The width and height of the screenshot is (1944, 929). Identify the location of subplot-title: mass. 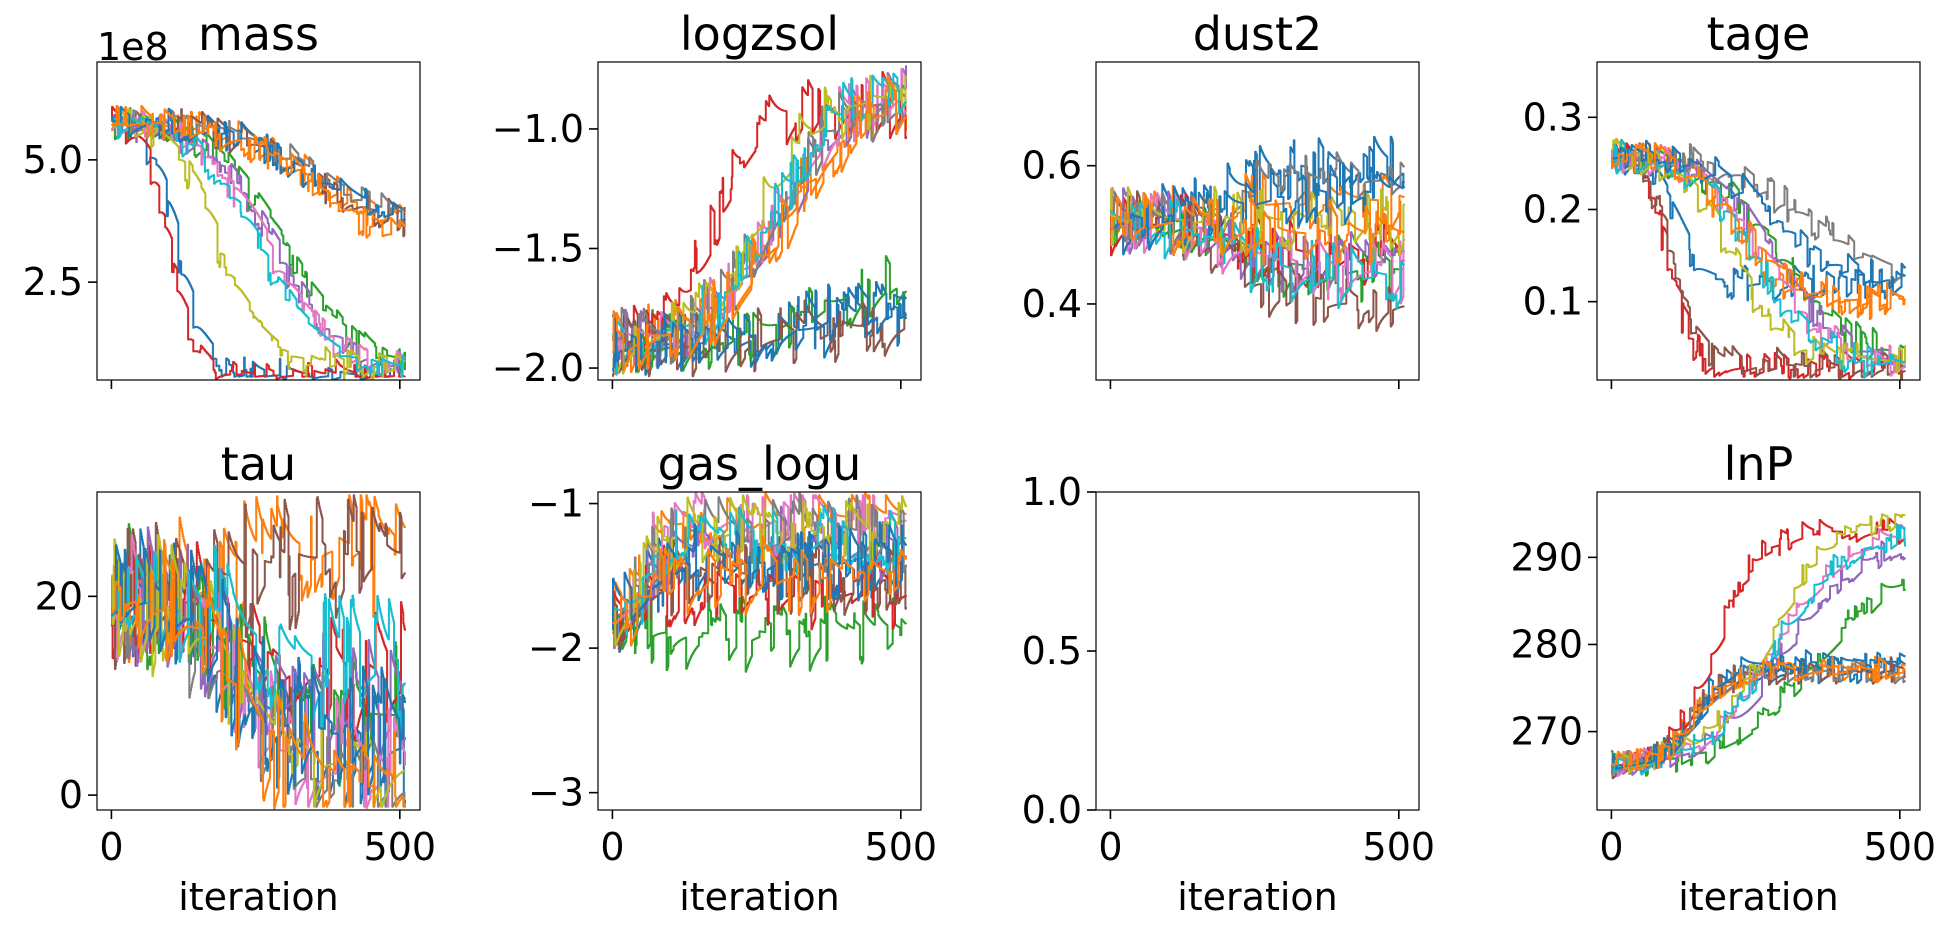
(258, 34).